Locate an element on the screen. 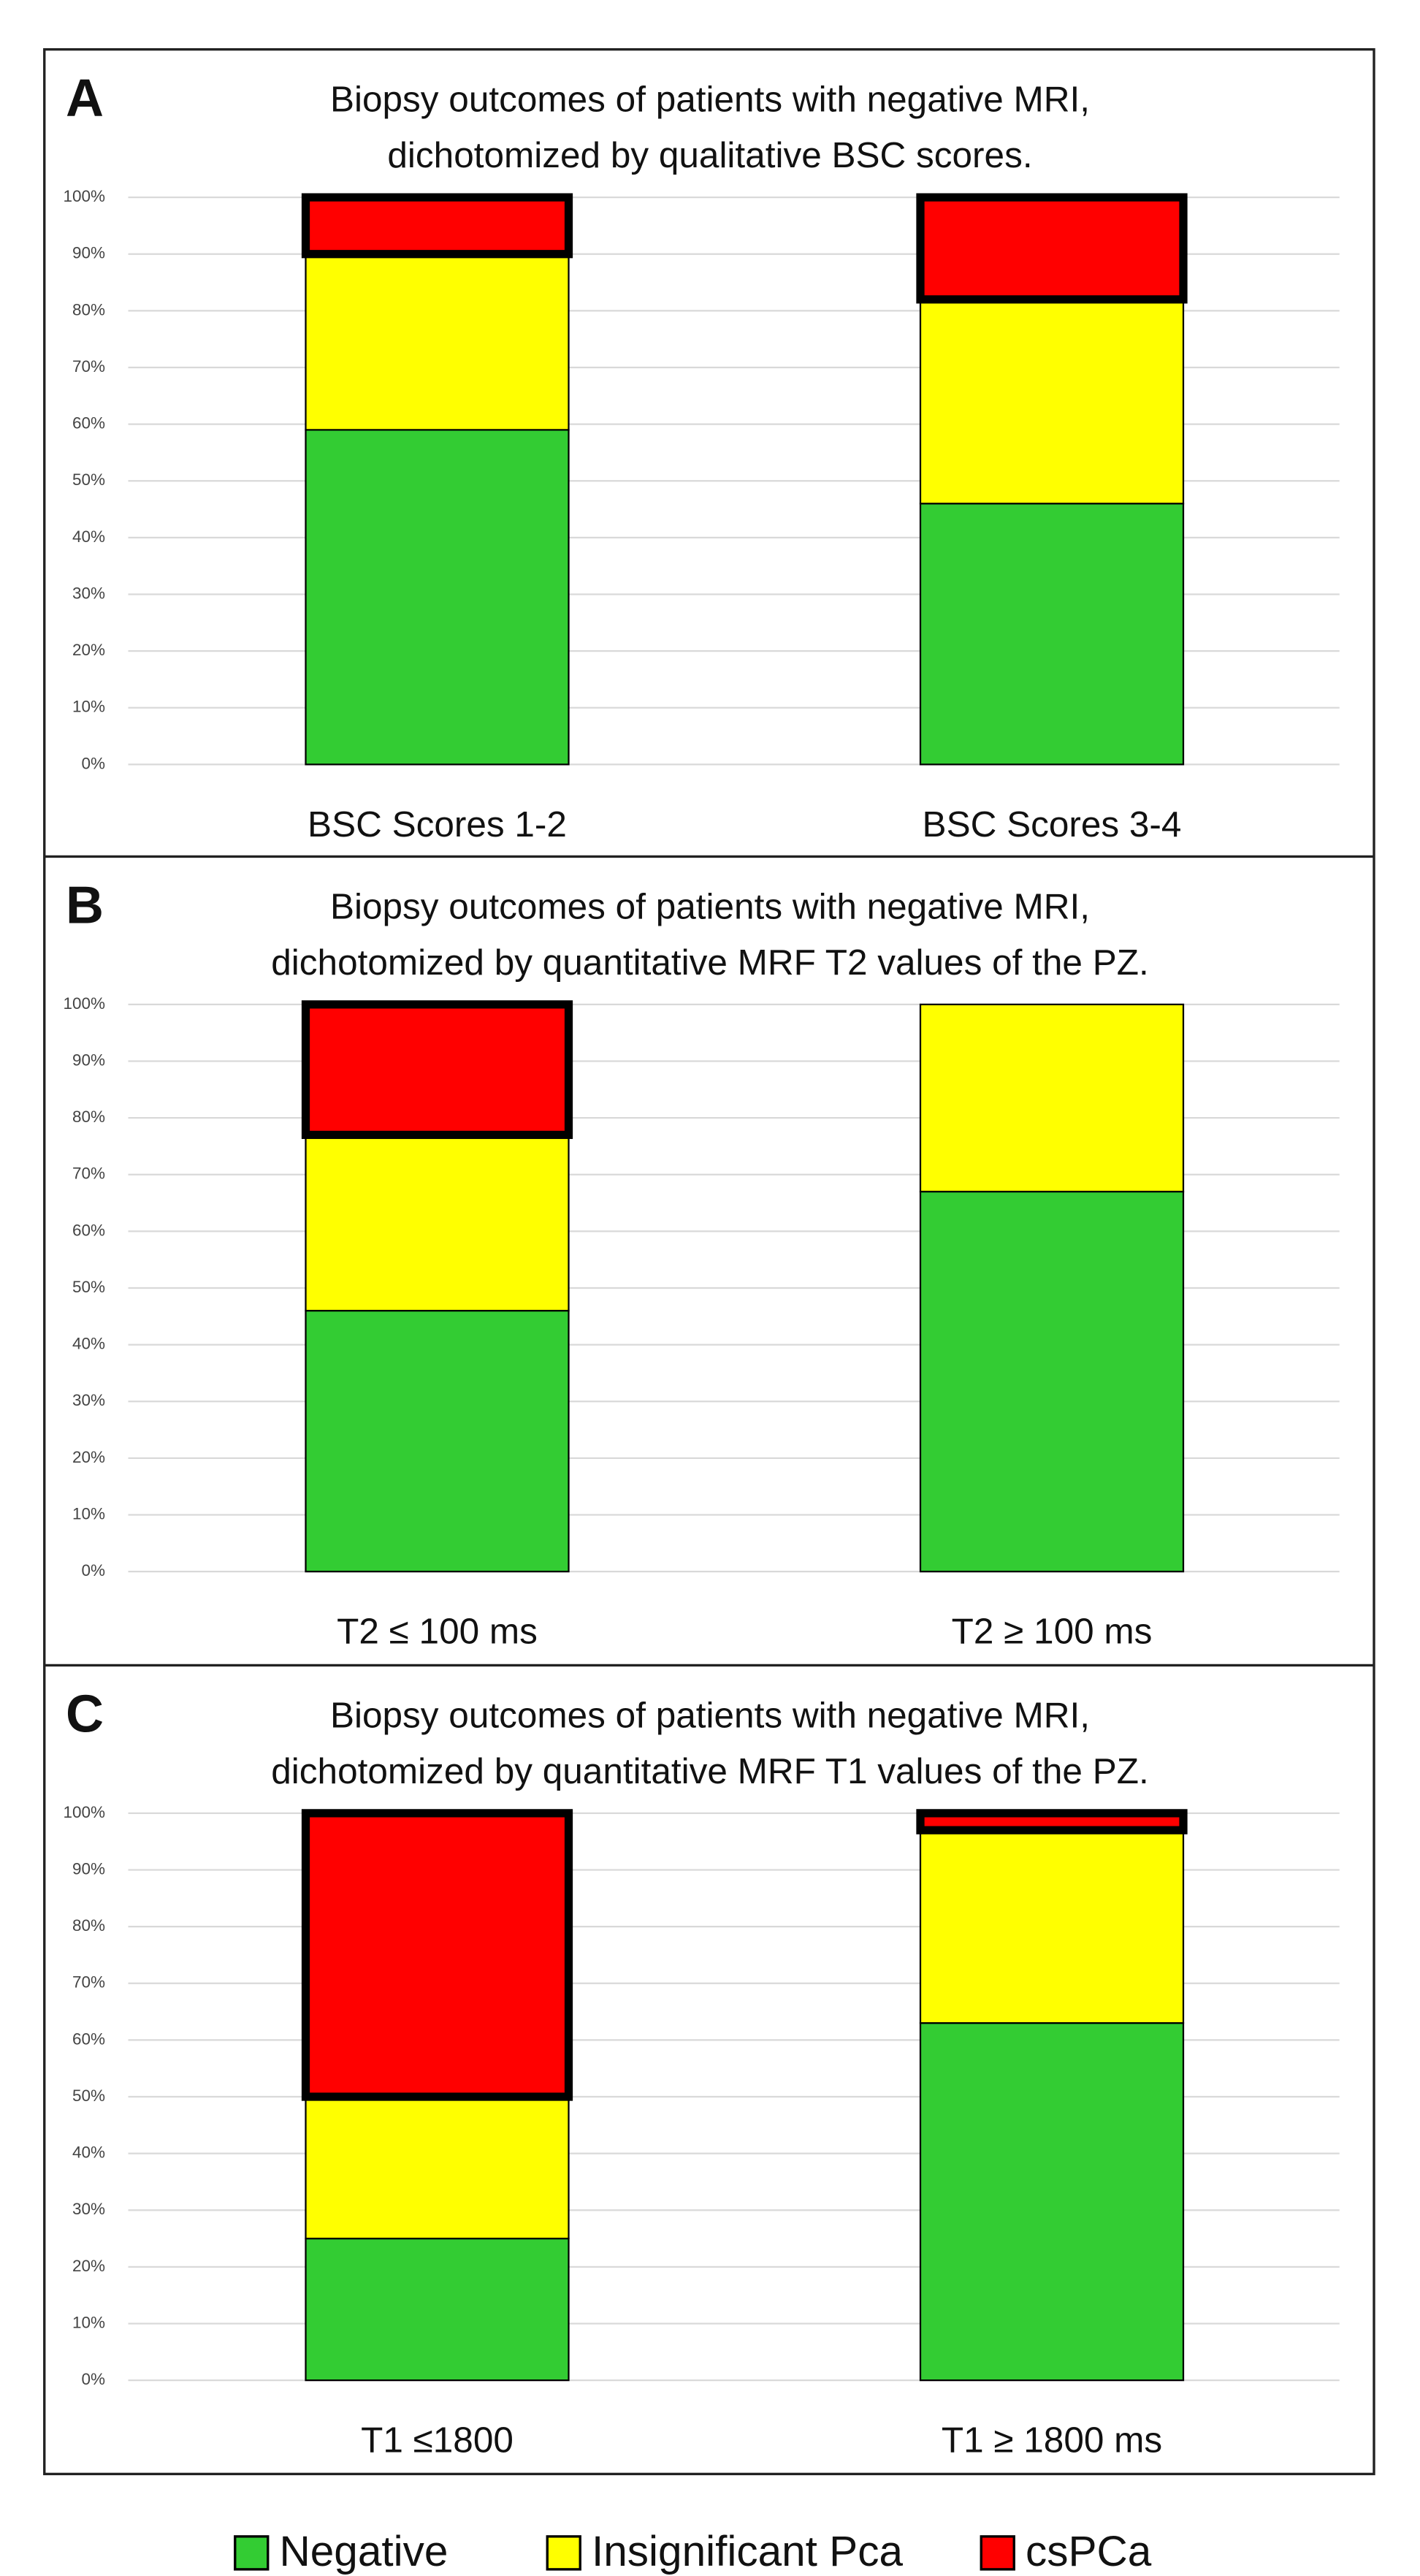 The height and width of the screenshot is (2576, 1420). x-tick-label: T1 ≤1800 is located at coordinates (437, 2440).